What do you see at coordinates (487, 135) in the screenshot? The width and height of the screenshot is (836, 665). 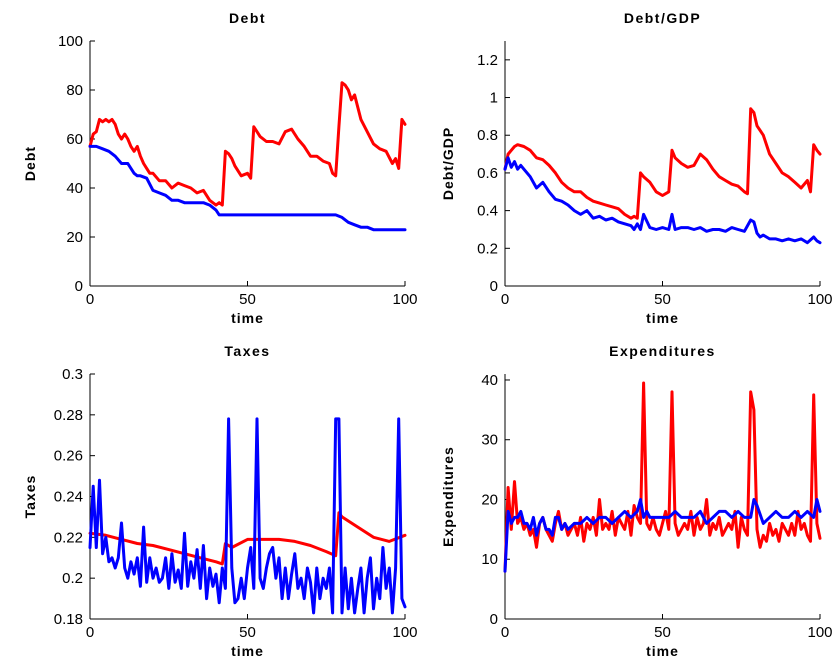 I see `debt-gdp-y-tick-label: 0.8` at bounding box center [487, 135].